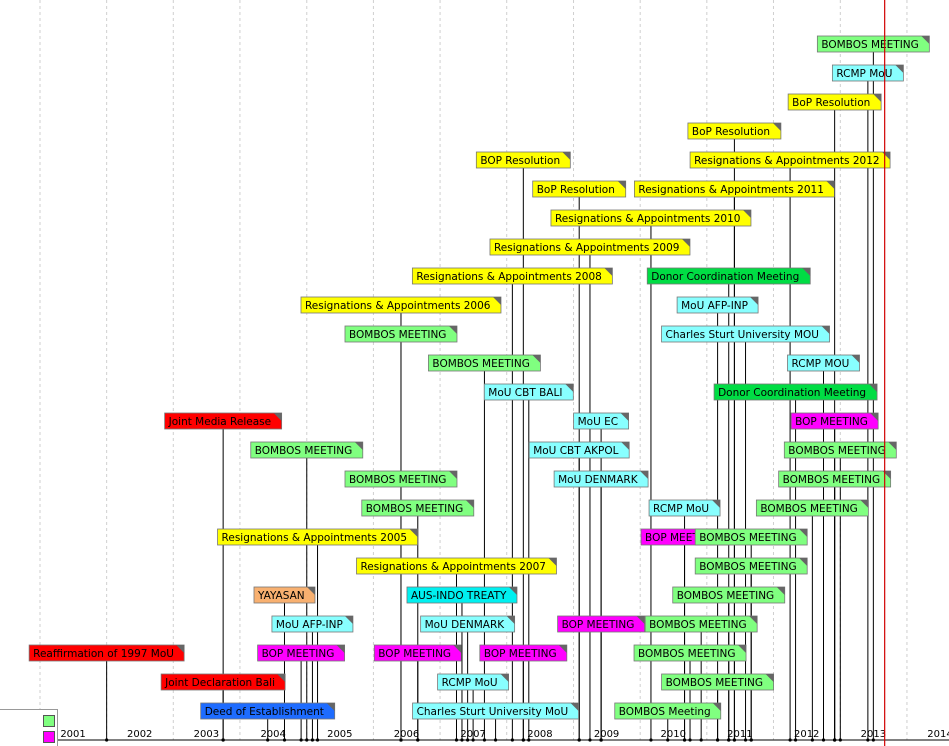  I want to click on event-item: Deed of Establishment, so click(268, 711).